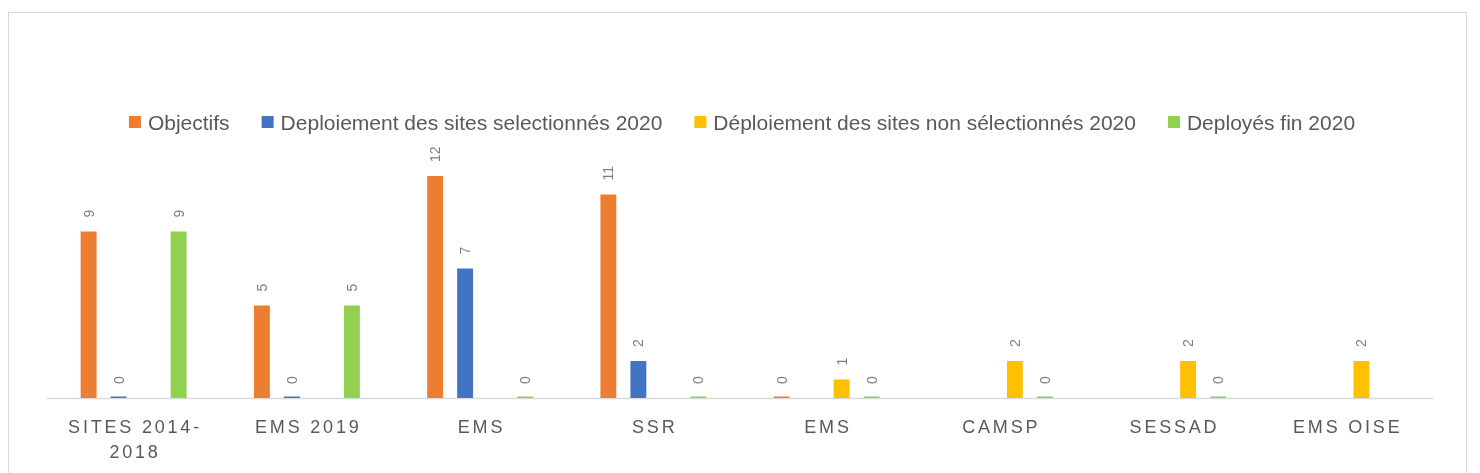 Image resolution: width=1480 pixels, height=473 pixels. What do you see at coordinates (841, 361) in the screenshot?
I see `data-label: 1` at bounding box center [841, 361].